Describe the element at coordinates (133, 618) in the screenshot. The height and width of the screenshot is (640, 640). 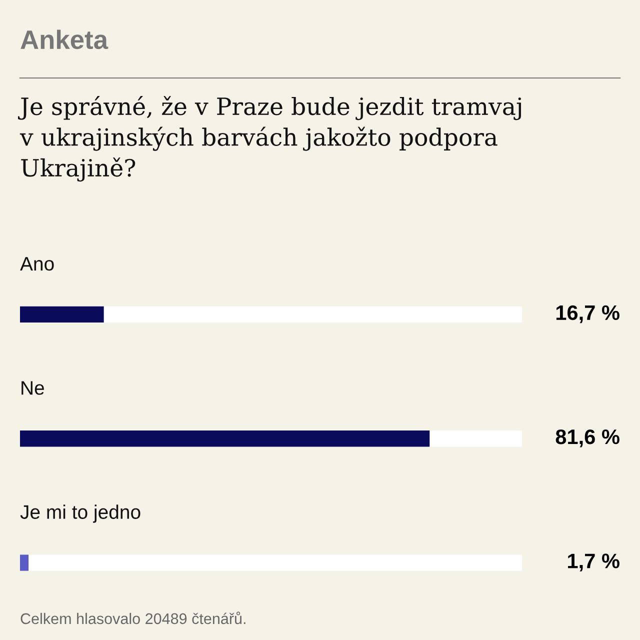
I see `text: Celkem hlasovalo 20489 čtenářů.` at that location.